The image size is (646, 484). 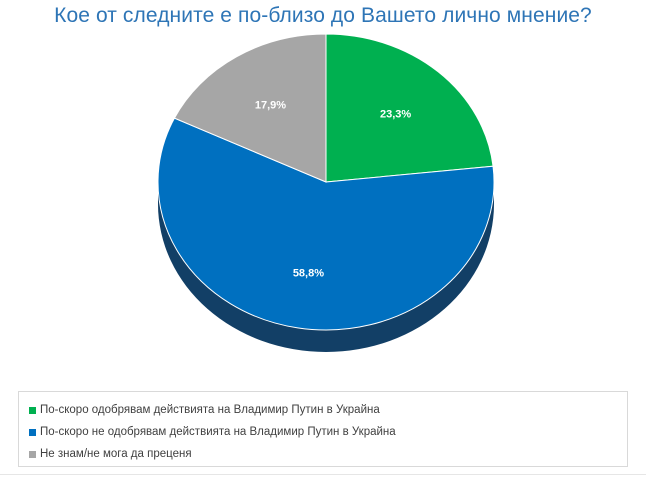 What do you see at coordinates (323, 474) in the screenshot?
I see `bottom-divider` at bounding box center [323, 474].